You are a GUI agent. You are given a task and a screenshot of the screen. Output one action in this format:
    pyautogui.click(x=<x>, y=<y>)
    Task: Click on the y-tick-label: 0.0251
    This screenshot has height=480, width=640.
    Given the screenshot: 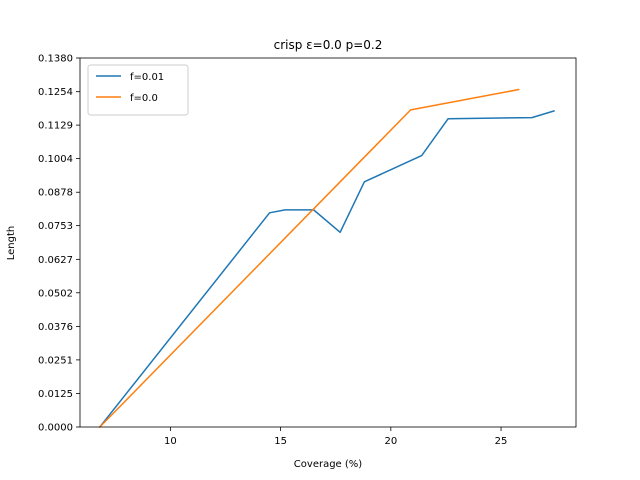 What is the action you would take?
    pyautogui.click(x=55, y=360)
    